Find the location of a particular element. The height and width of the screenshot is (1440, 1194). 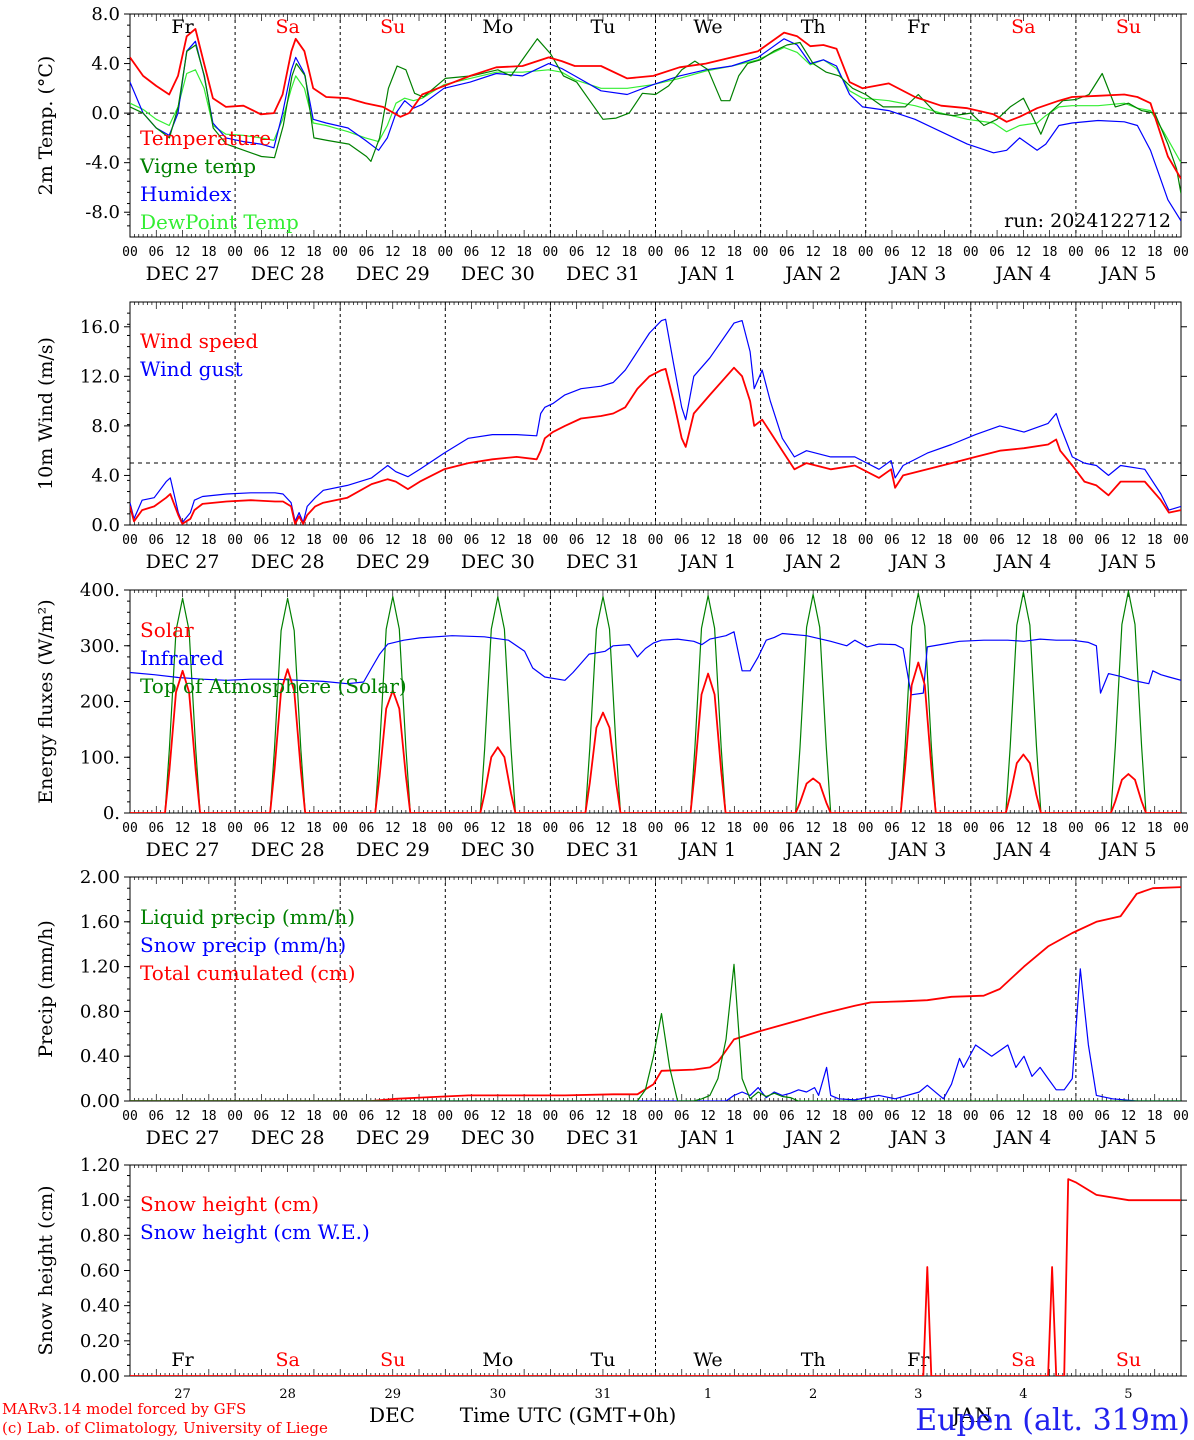

credit-line-1: MARv3.14 model forced by GFS is located at coordinates (124, 1409).